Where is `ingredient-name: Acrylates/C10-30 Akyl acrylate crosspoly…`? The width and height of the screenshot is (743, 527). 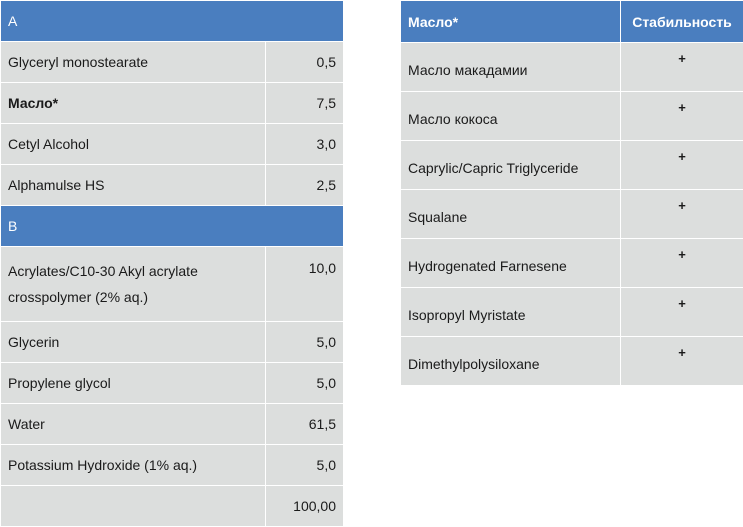
ingredient-name: Acrylates/C10-30 Akyl acrylate crosspoly… is located at coordinates (133, 284).